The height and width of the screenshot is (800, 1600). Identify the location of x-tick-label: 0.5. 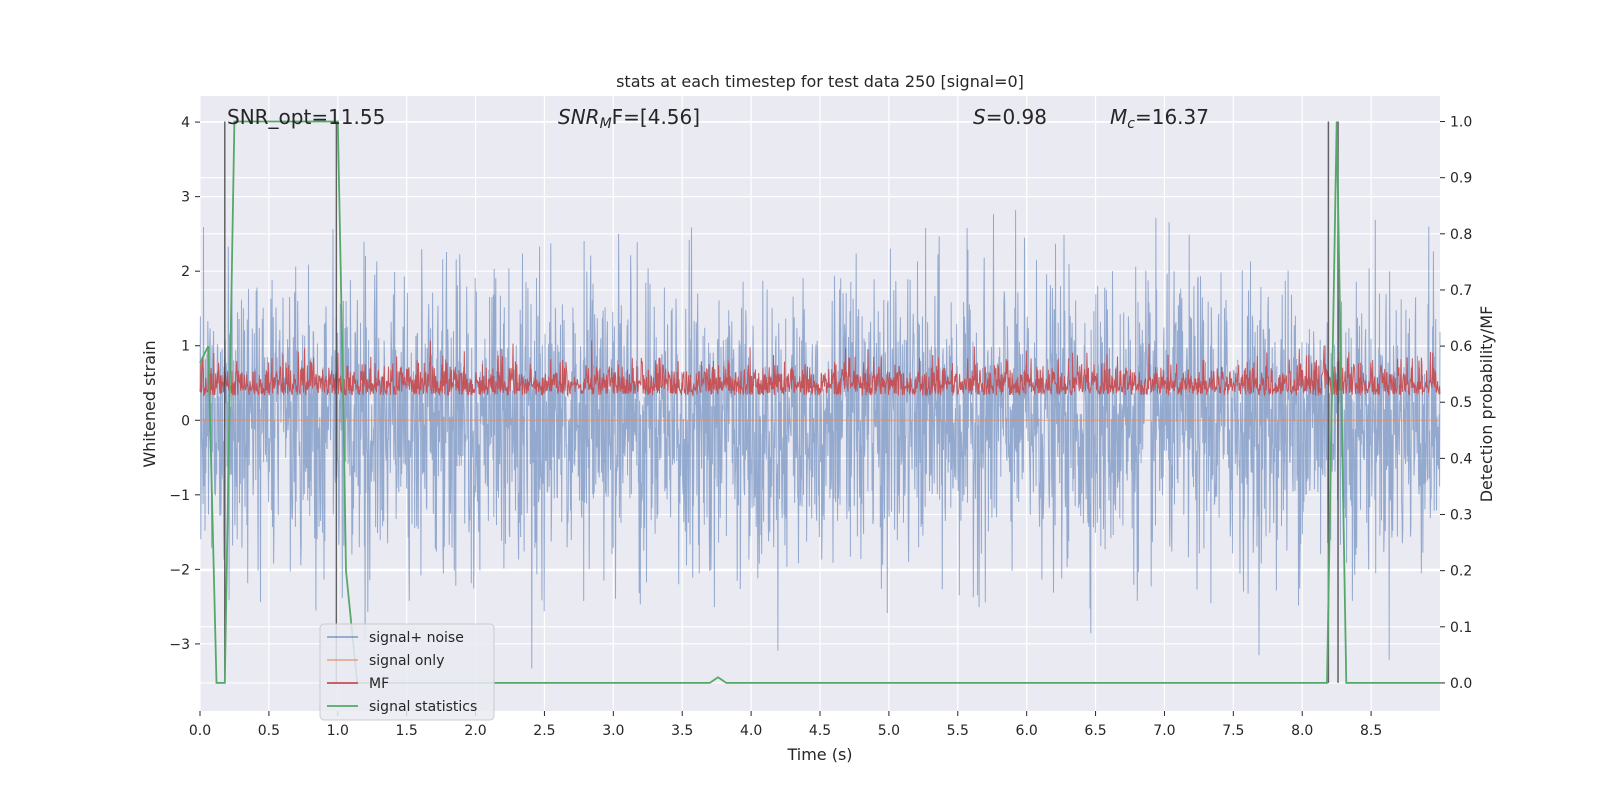
(269, 731).